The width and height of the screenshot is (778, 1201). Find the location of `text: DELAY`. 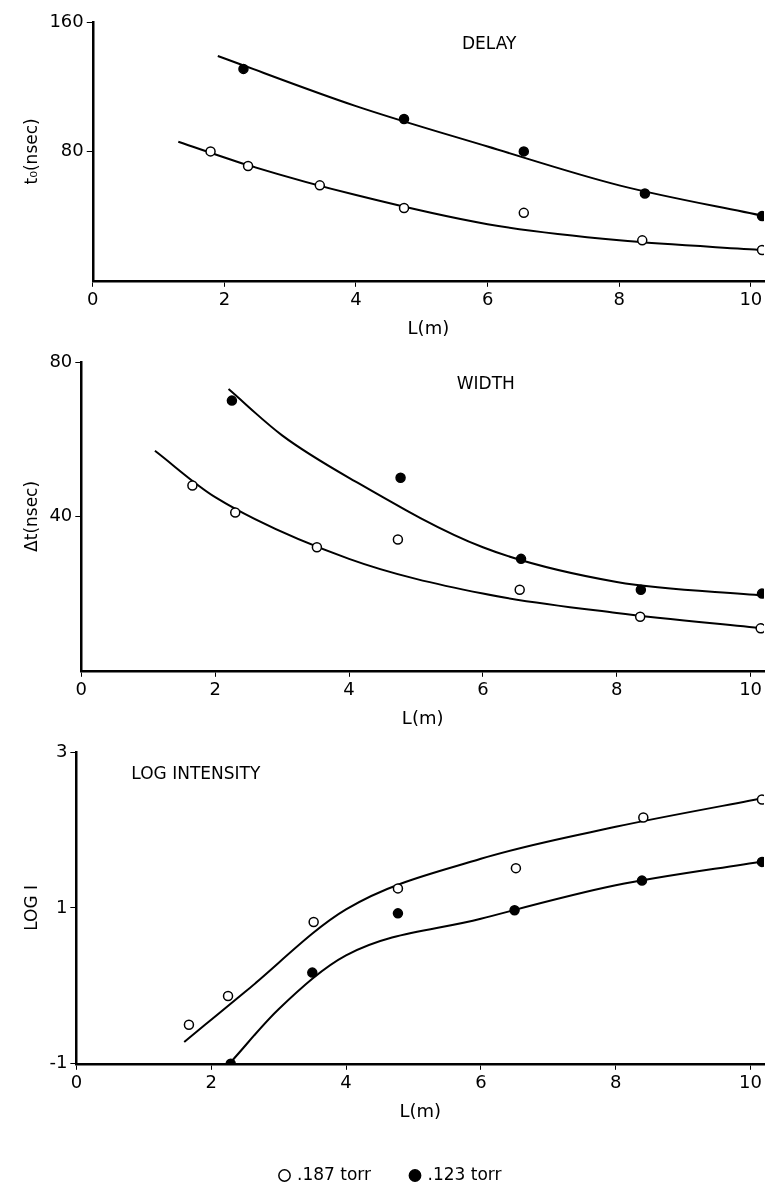

text: DELAY is located at coordinates (489, 42).